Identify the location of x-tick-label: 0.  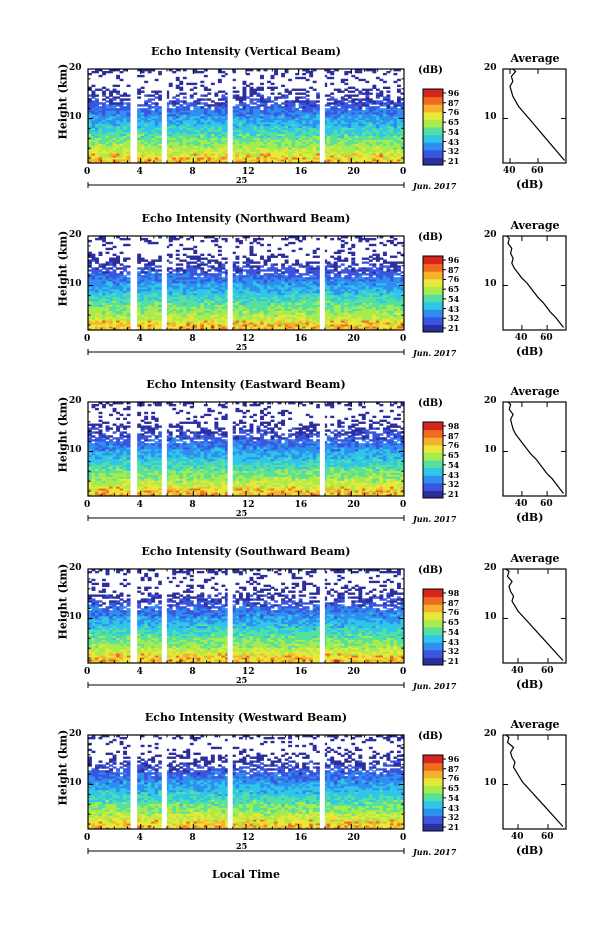
(87, 172).